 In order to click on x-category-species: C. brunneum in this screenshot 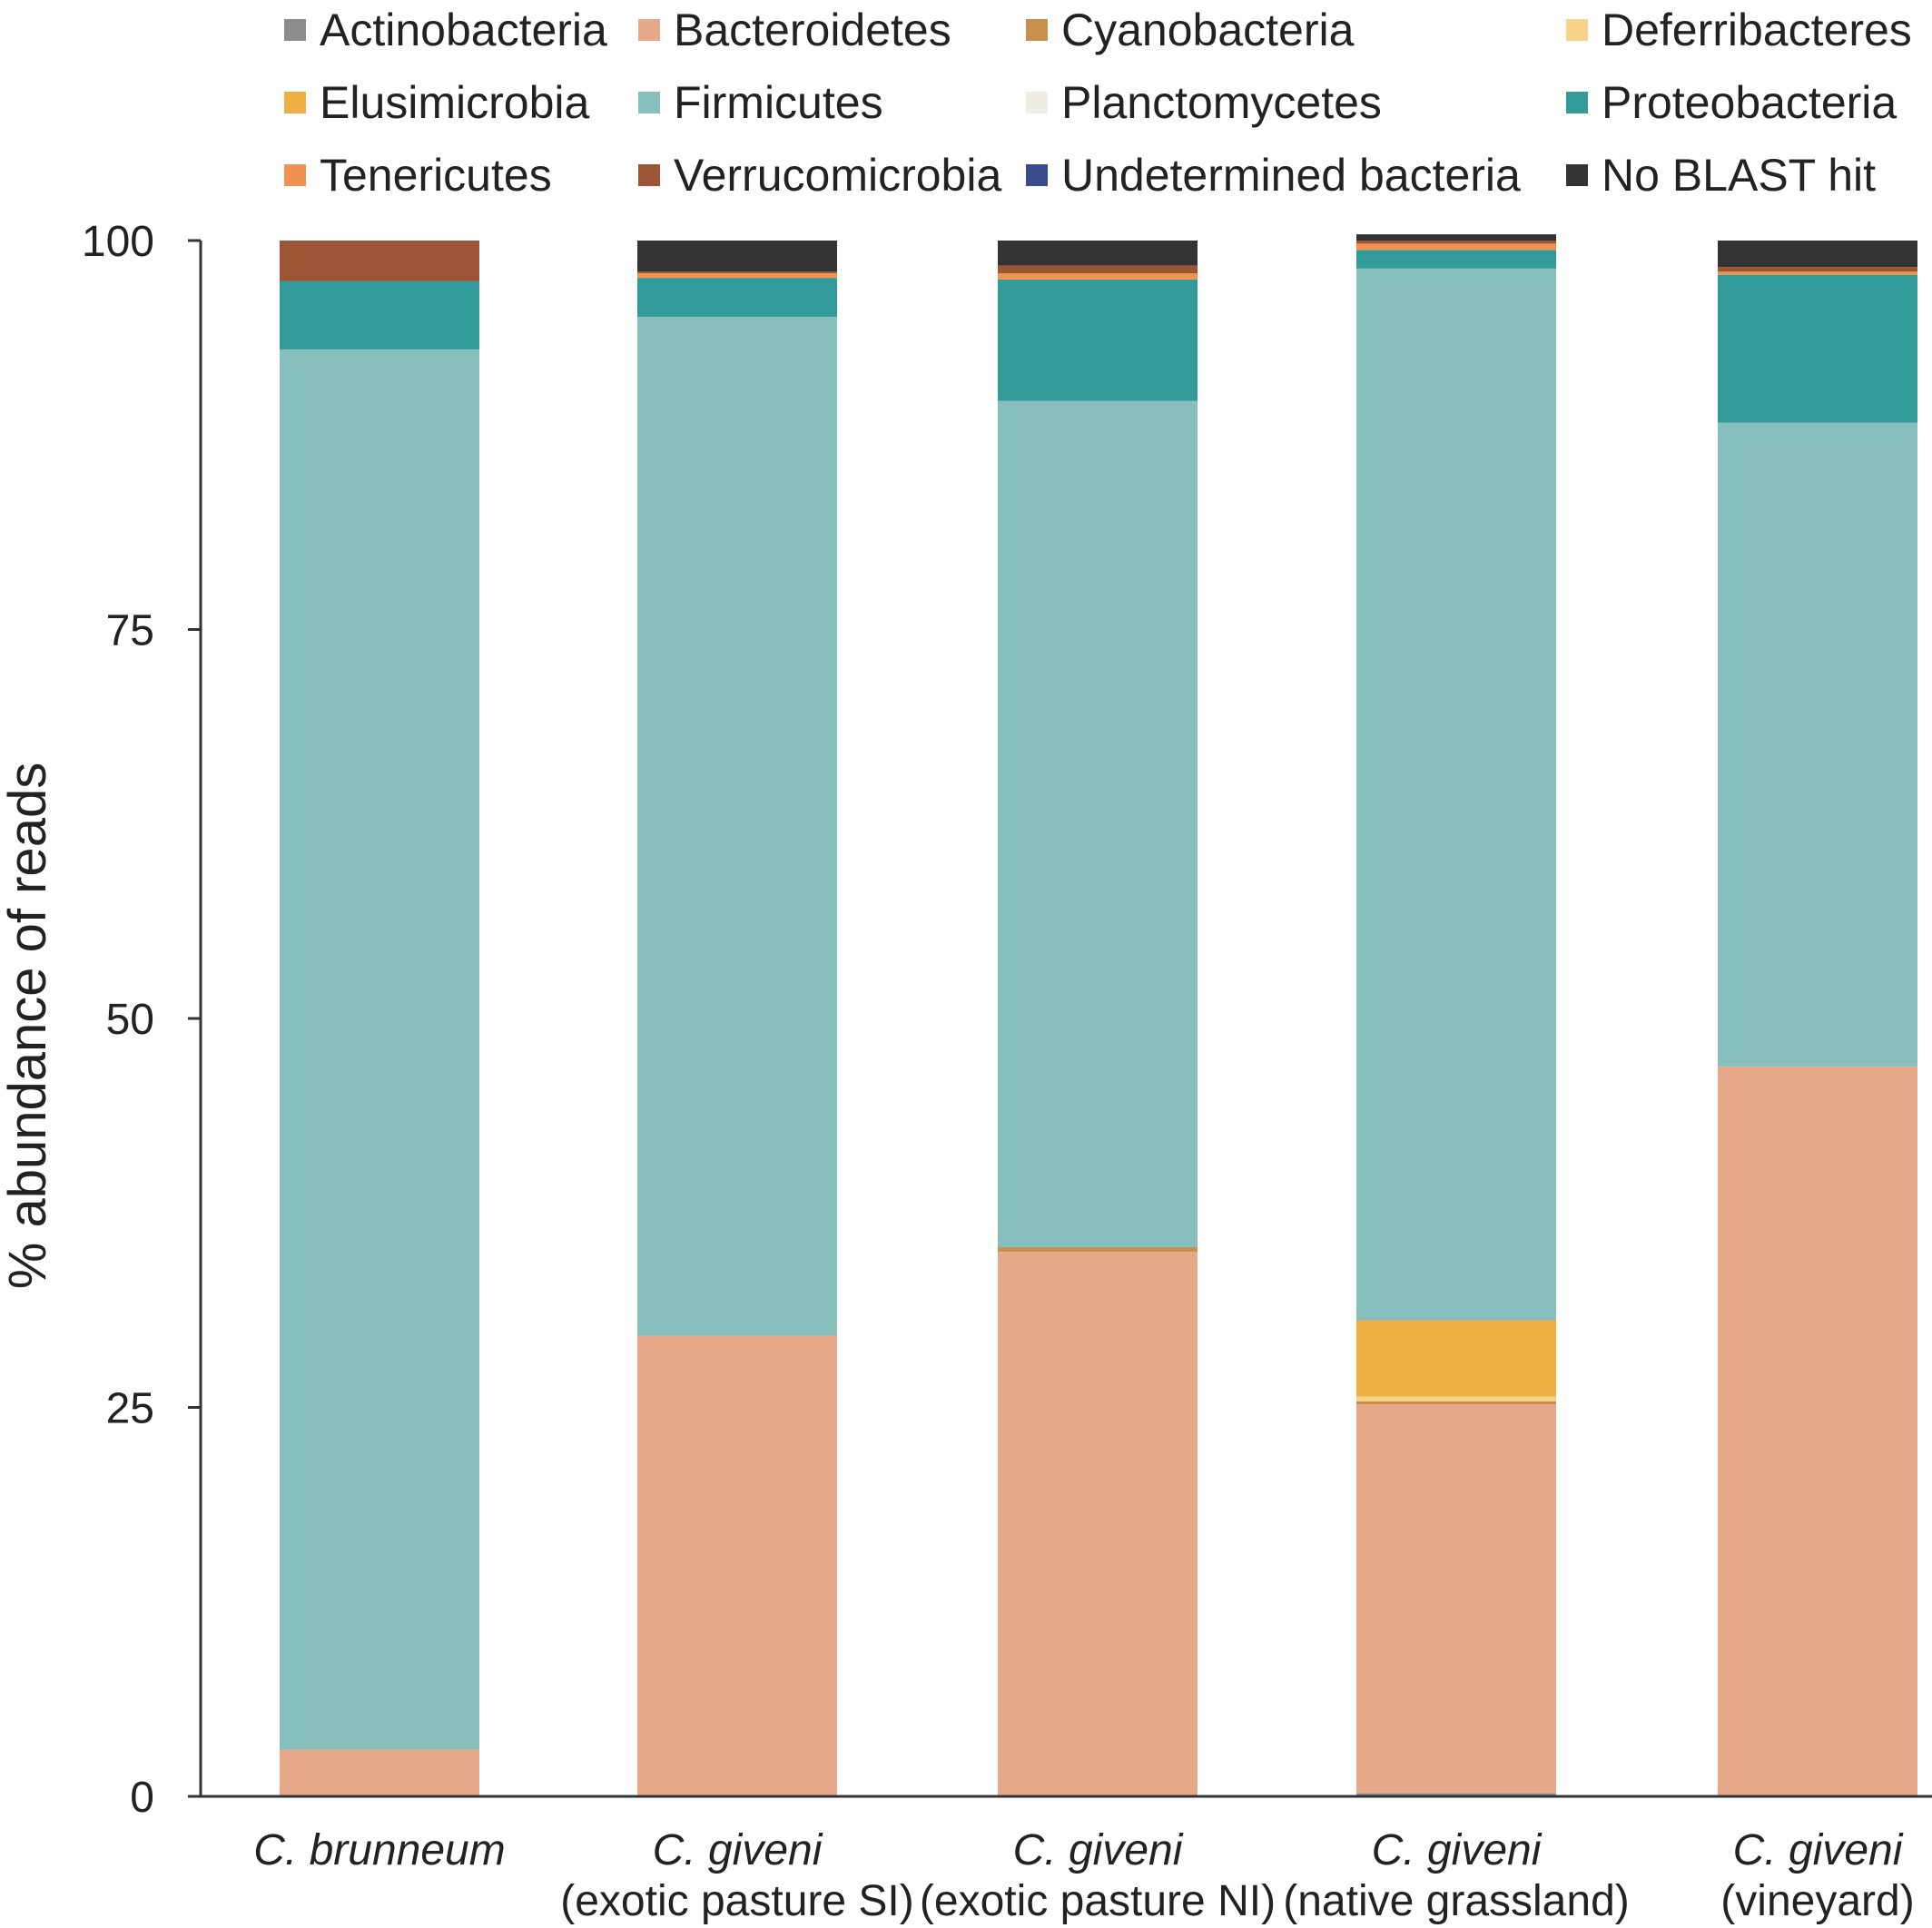, I will do `click(379, 1850)`.